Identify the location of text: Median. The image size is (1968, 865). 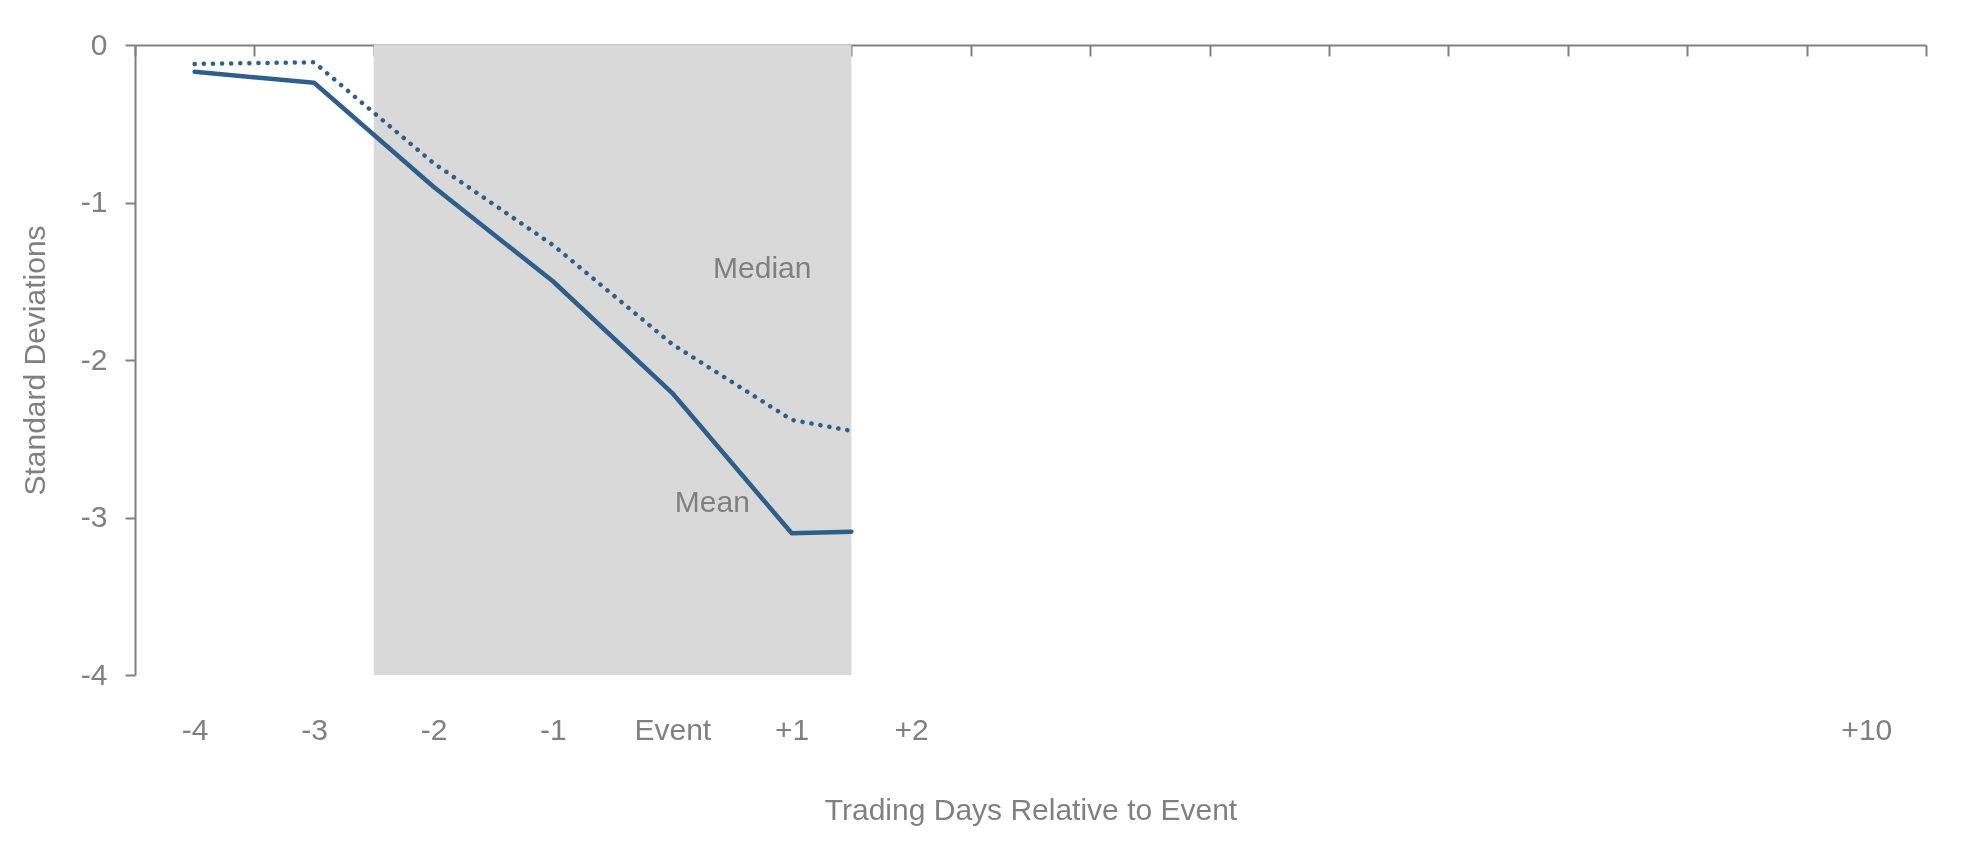
(762, 268).